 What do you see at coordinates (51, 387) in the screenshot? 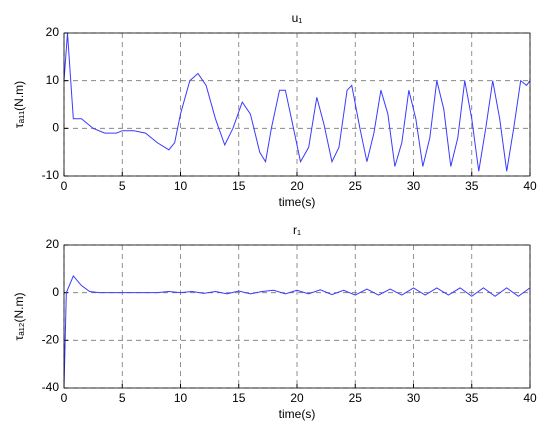
I see `y-tick-label: -40` at bounding box center [51, 387].